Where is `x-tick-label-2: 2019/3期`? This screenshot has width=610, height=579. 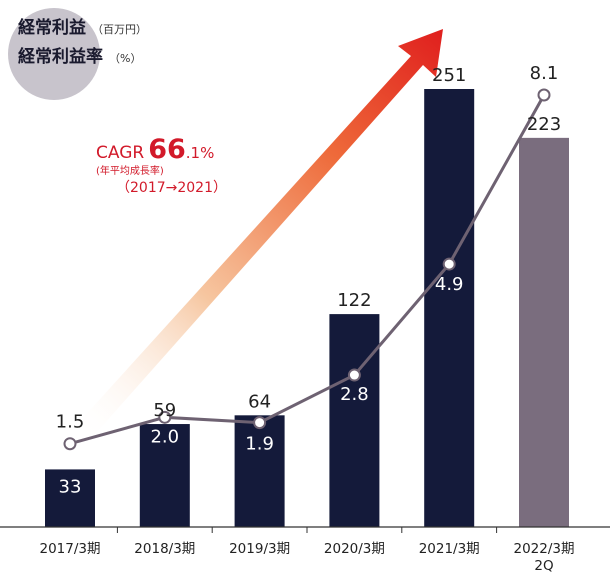 x-tick-label-2: 2019/3期 is located at coordinates (259, 549).